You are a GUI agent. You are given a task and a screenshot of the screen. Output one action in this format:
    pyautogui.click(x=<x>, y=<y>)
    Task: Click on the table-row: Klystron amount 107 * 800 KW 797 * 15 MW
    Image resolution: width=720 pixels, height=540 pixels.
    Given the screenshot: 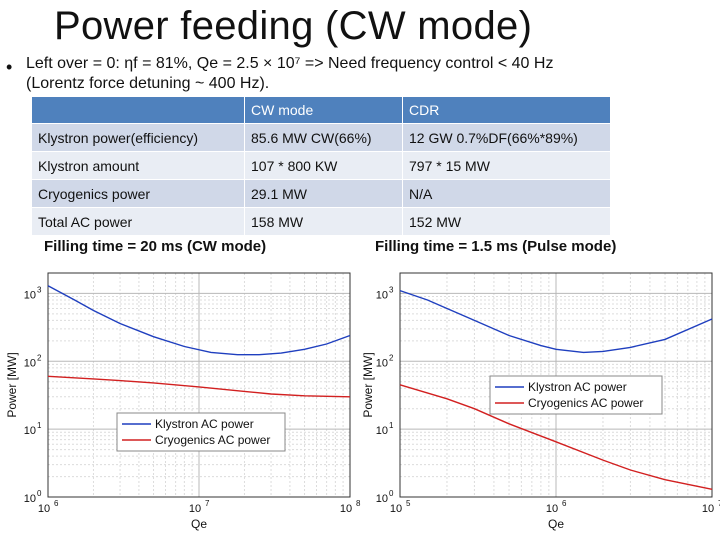 What is the action you would take?
    pyautogui.click(x=321, y=165)
    